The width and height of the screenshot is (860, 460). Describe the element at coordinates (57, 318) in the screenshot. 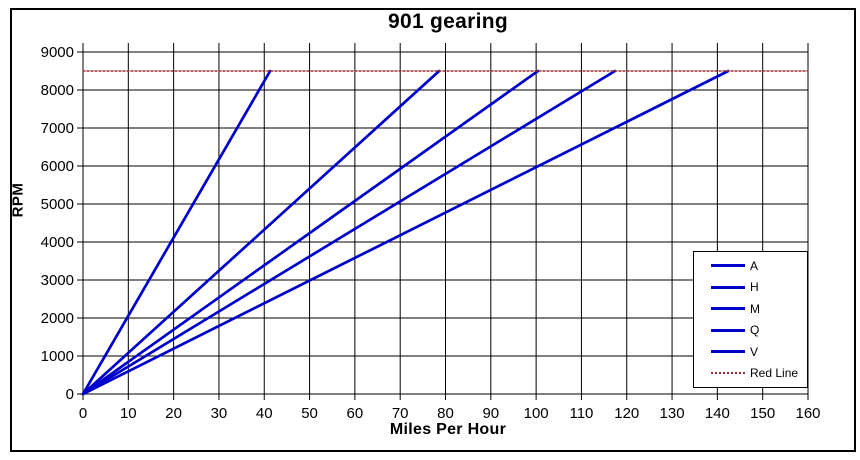

I see `y-tick-label: 2000` at that location.